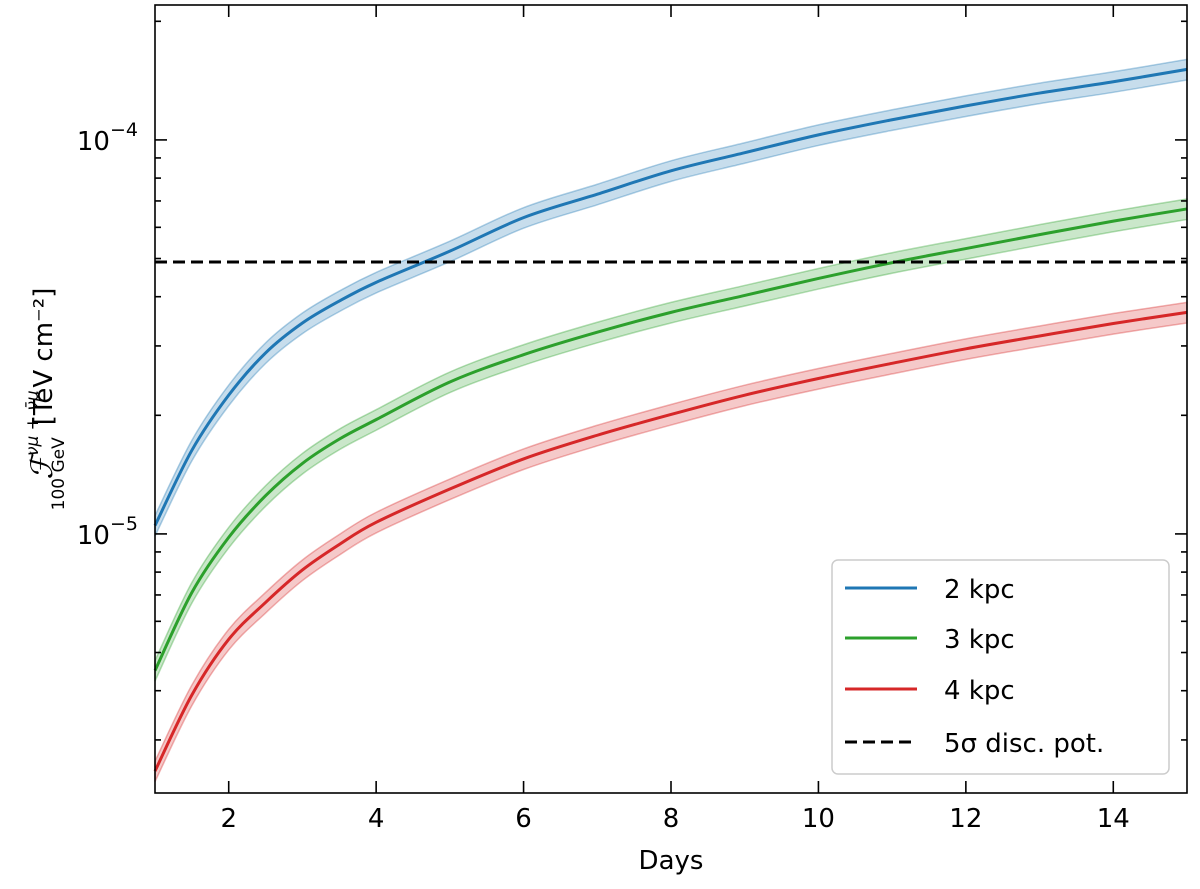 The width and height of the screenshot is (1200, 889). I want to click on legend-box, so click(1000, 667).